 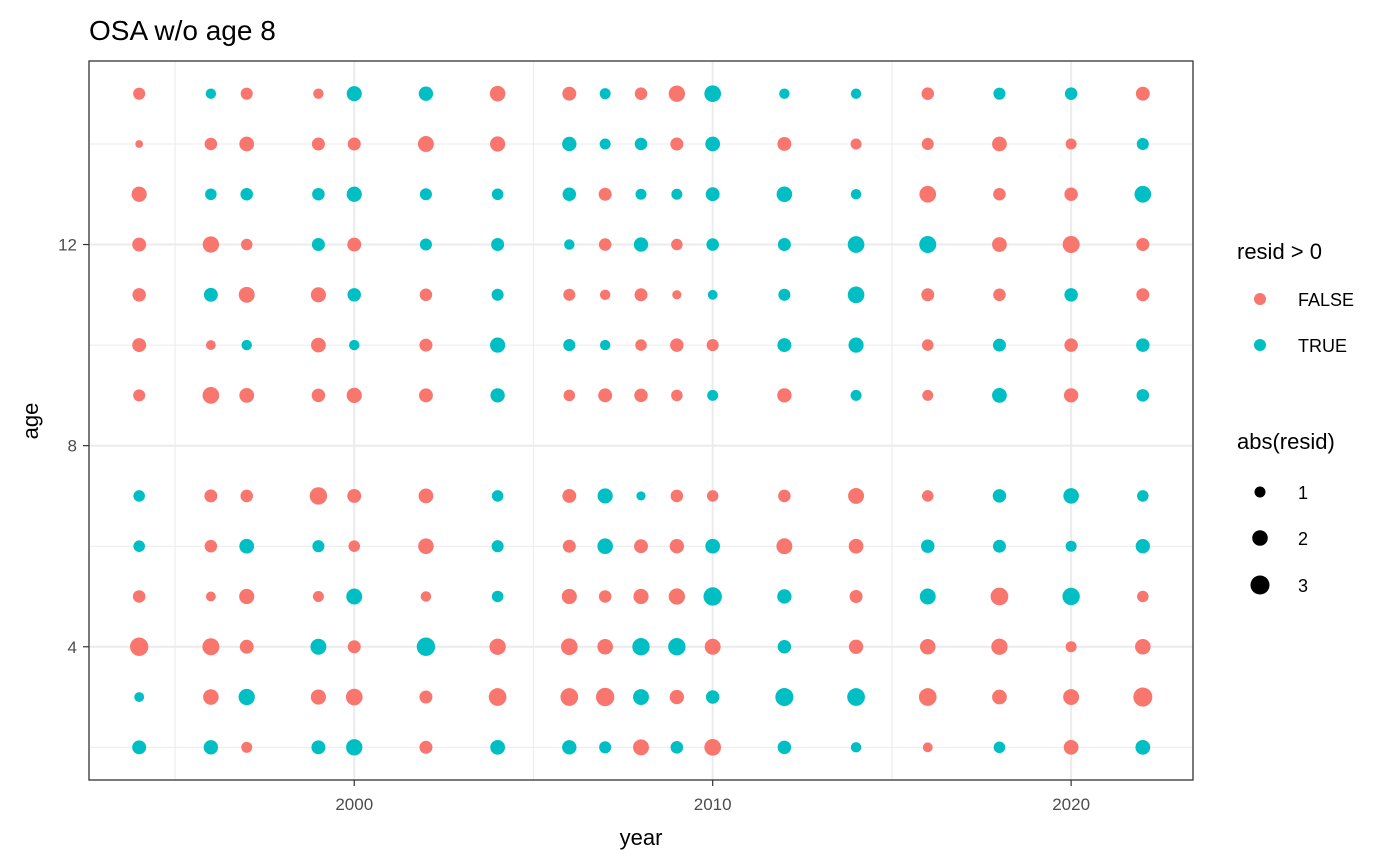 I want to click on legend-true-label: TRUE, so click(x=1322, y=346).